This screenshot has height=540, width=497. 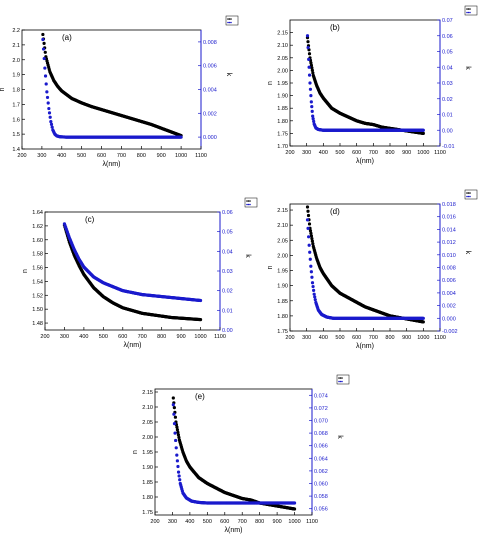 I want to click on y-left-tick-label: 2.05, so click(x=282, y=241).